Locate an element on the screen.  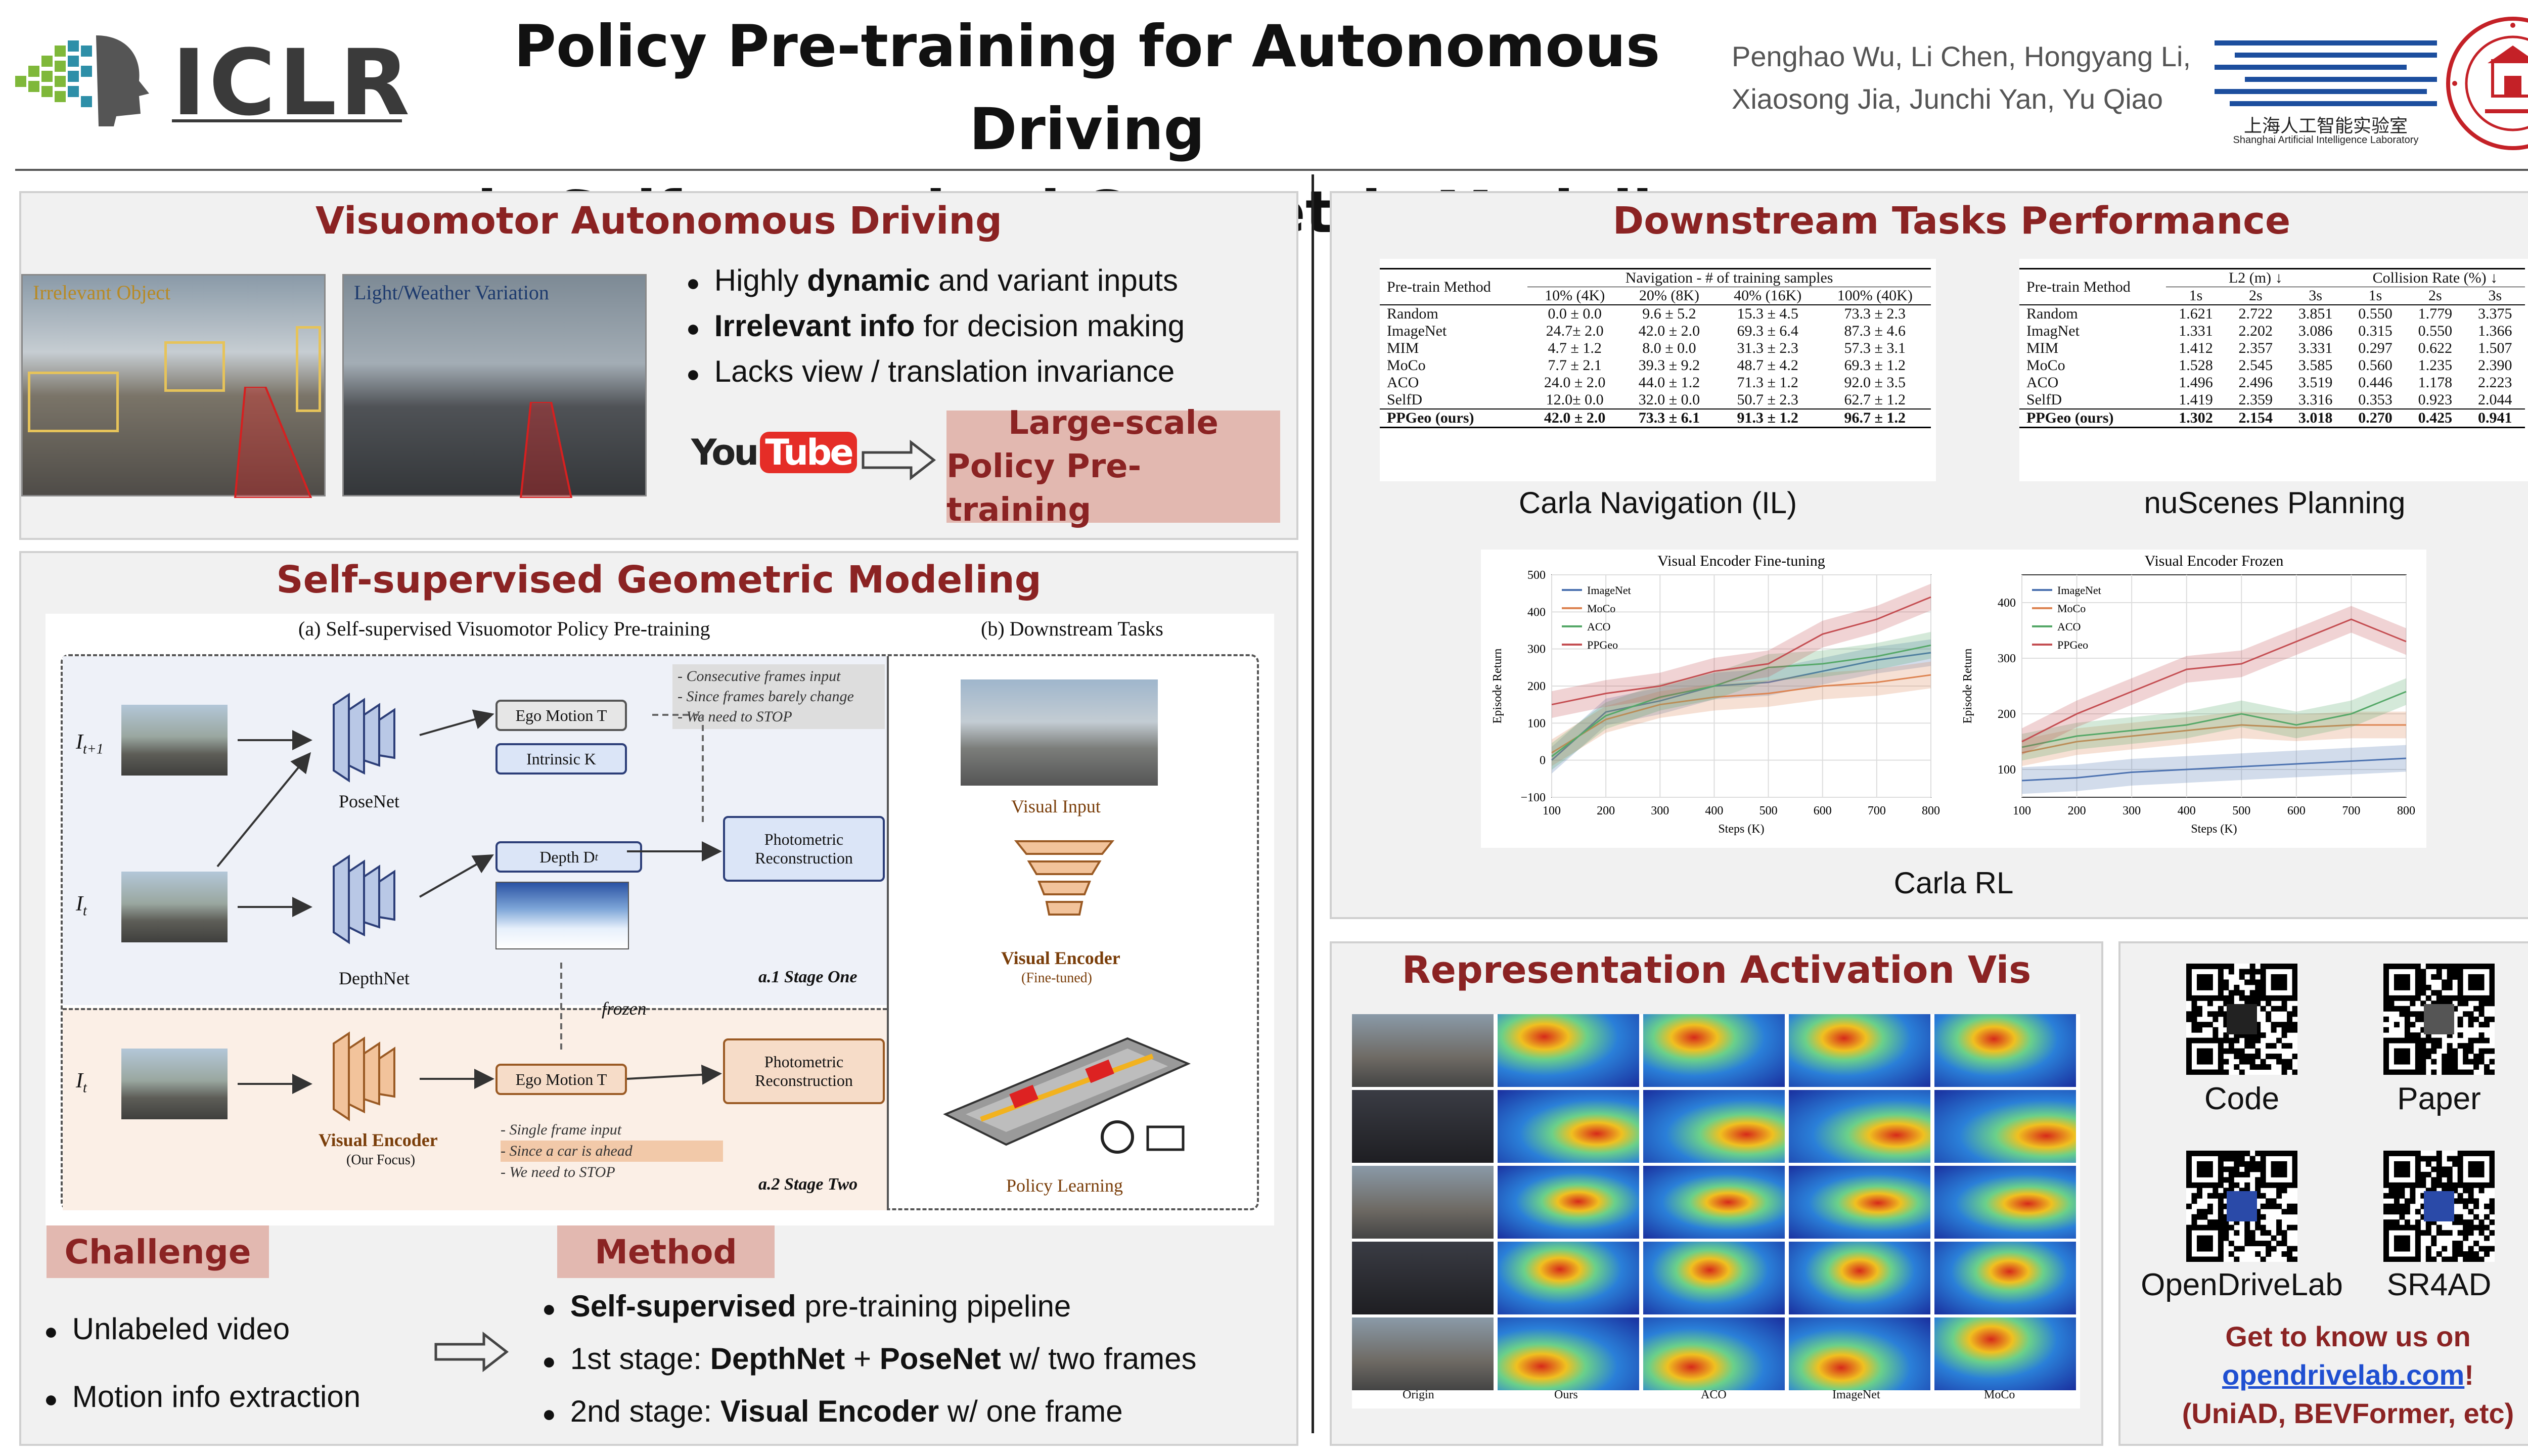
table-cell: 3.585 is located at coordinates (2315, 365).